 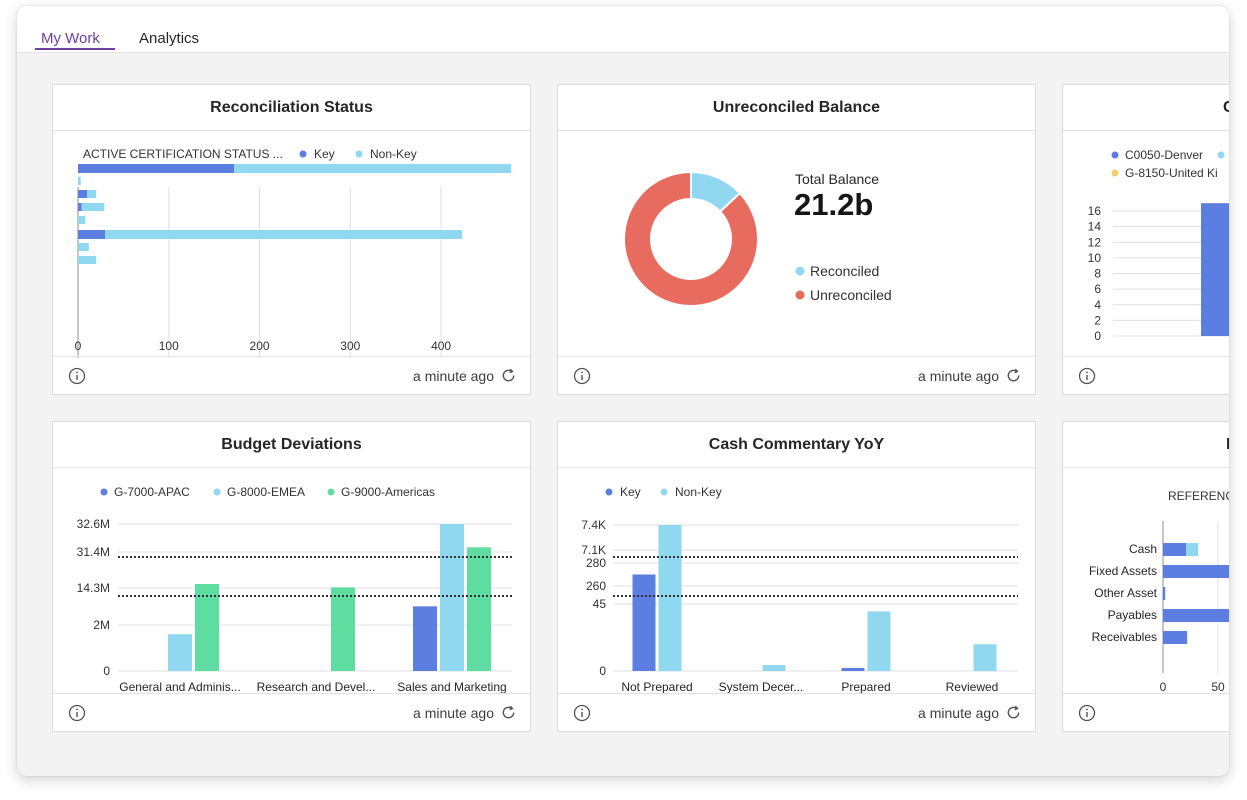 I want to click on legend-reconciled-label: Reconciled, so click(x=844, y=271).